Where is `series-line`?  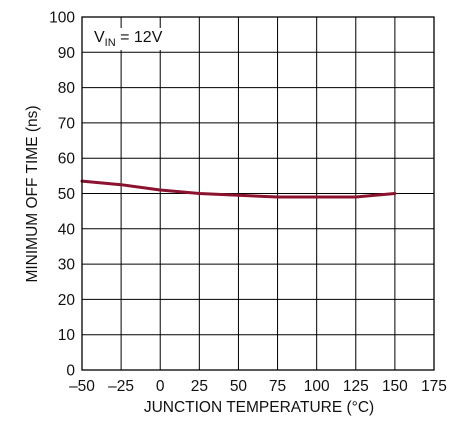 series-line is located at coordinates (238, 189).